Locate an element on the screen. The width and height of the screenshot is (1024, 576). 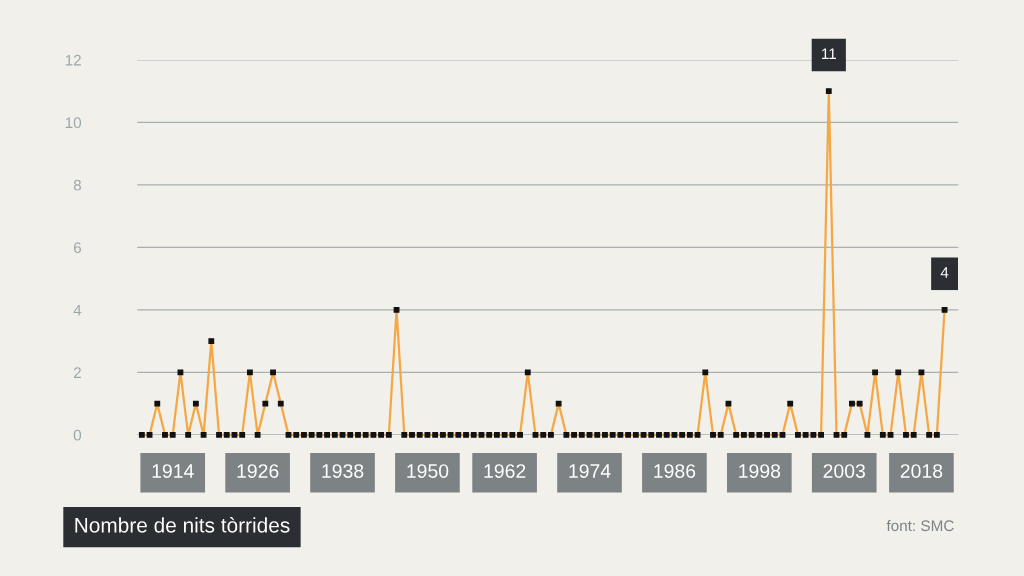
y-tick-label: 12 is located at coordinates (73, 60).